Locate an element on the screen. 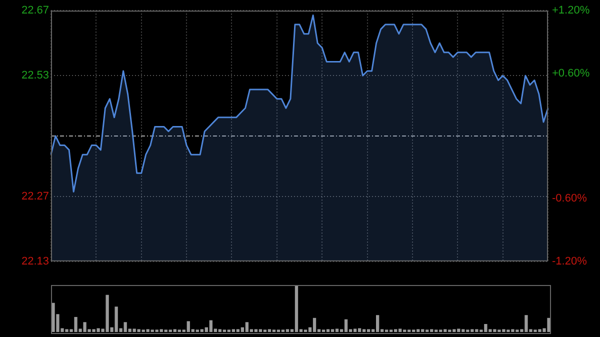  y2-tick-label: -0.60% is located at coordinates (570, 198).